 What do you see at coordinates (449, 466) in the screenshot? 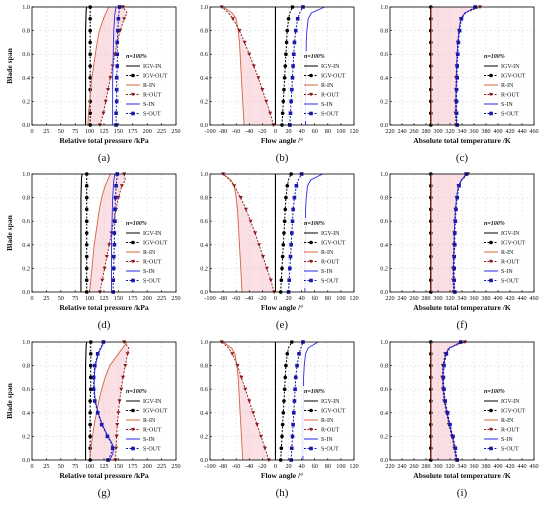
I see `x-tick-label: 320` at bounding box center [449, 466].